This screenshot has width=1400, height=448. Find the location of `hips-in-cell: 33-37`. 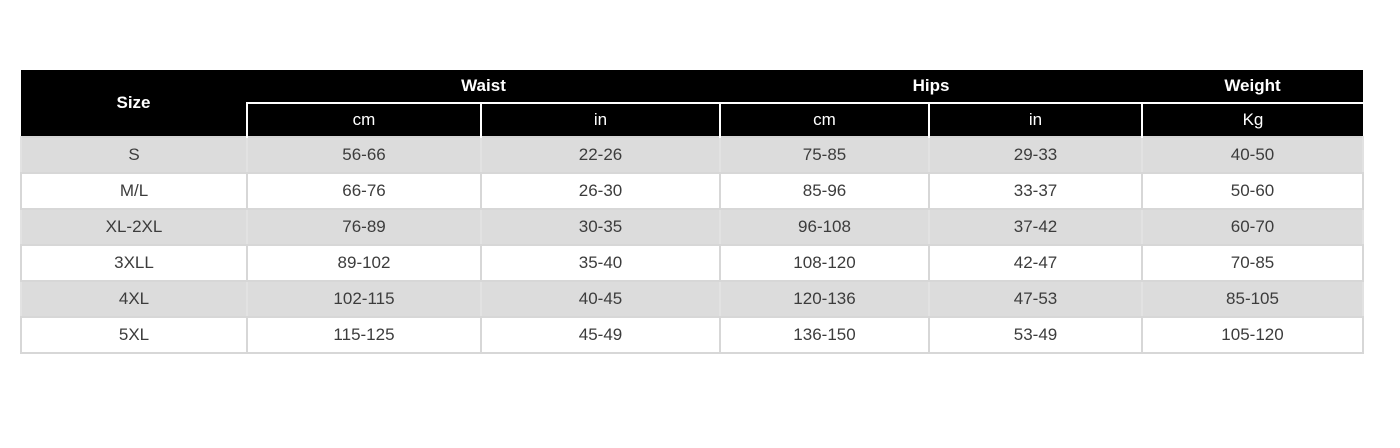

hips-in-cell: 33-37 is located at coordinates (1035, 191).